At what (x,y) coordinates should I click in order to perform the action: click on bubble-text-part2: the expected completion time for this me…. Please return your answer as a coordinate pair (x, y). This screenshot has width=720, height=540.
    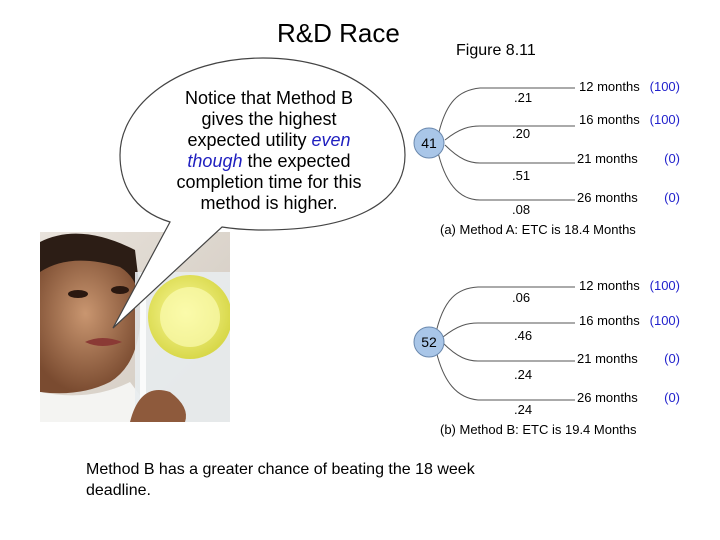
    Looking at the image, I should click on (269, 182).